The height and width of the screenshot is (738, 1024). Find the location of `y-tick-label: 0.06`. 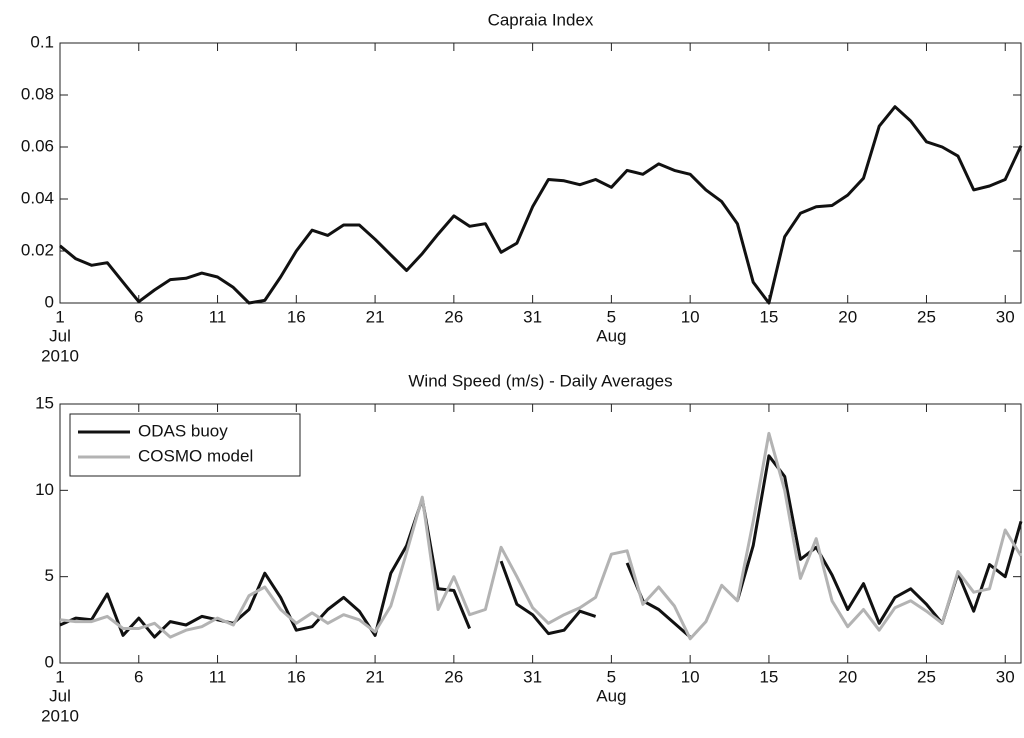

y-tick-label: 0.06 is located at coordinates (37, 145).